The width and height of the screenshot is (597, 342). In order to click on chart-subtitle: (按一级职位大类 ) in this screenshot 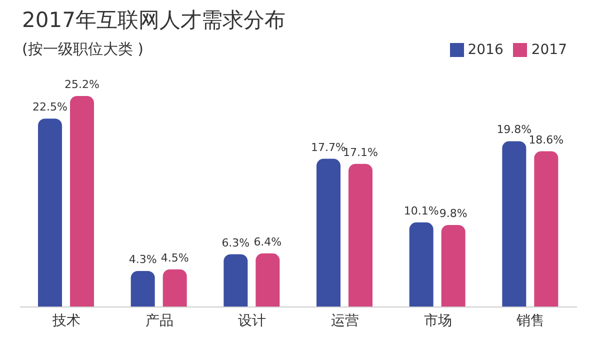, I will do `click(83, 49)`.